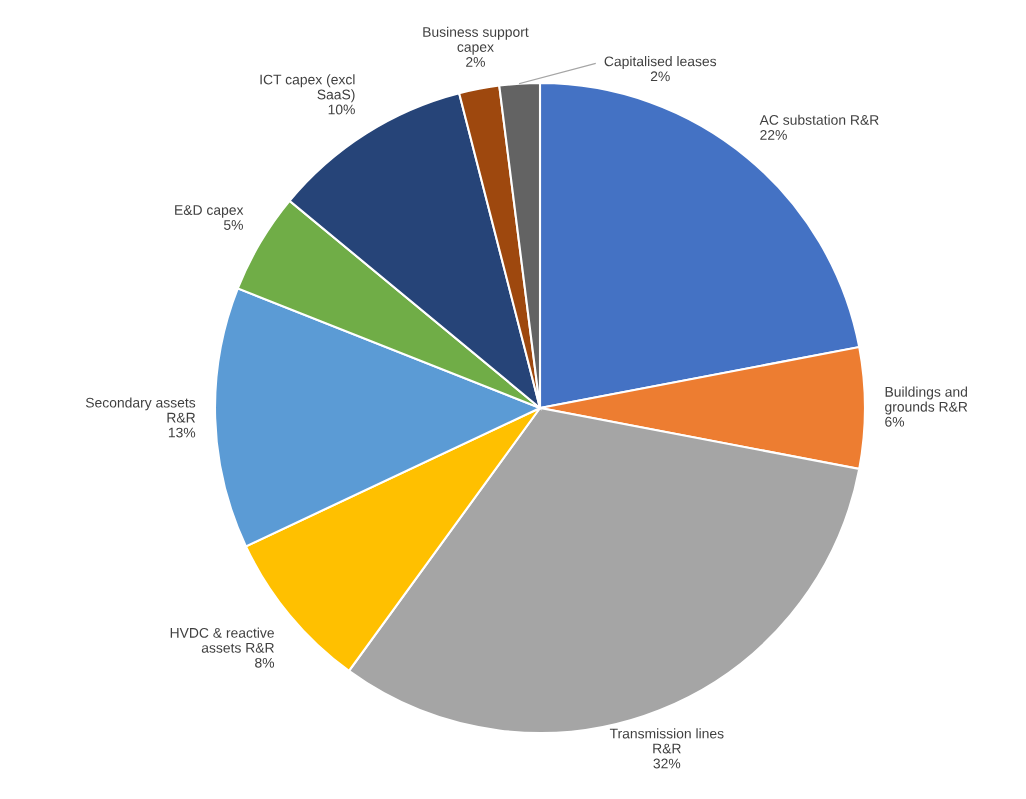 Image resolution: width=1026 pixels, height=799 pixels. What do you see at coordinates (895, 421) in the screenshot?
I see `data-label: 6%` at bounding box center [895, 421].